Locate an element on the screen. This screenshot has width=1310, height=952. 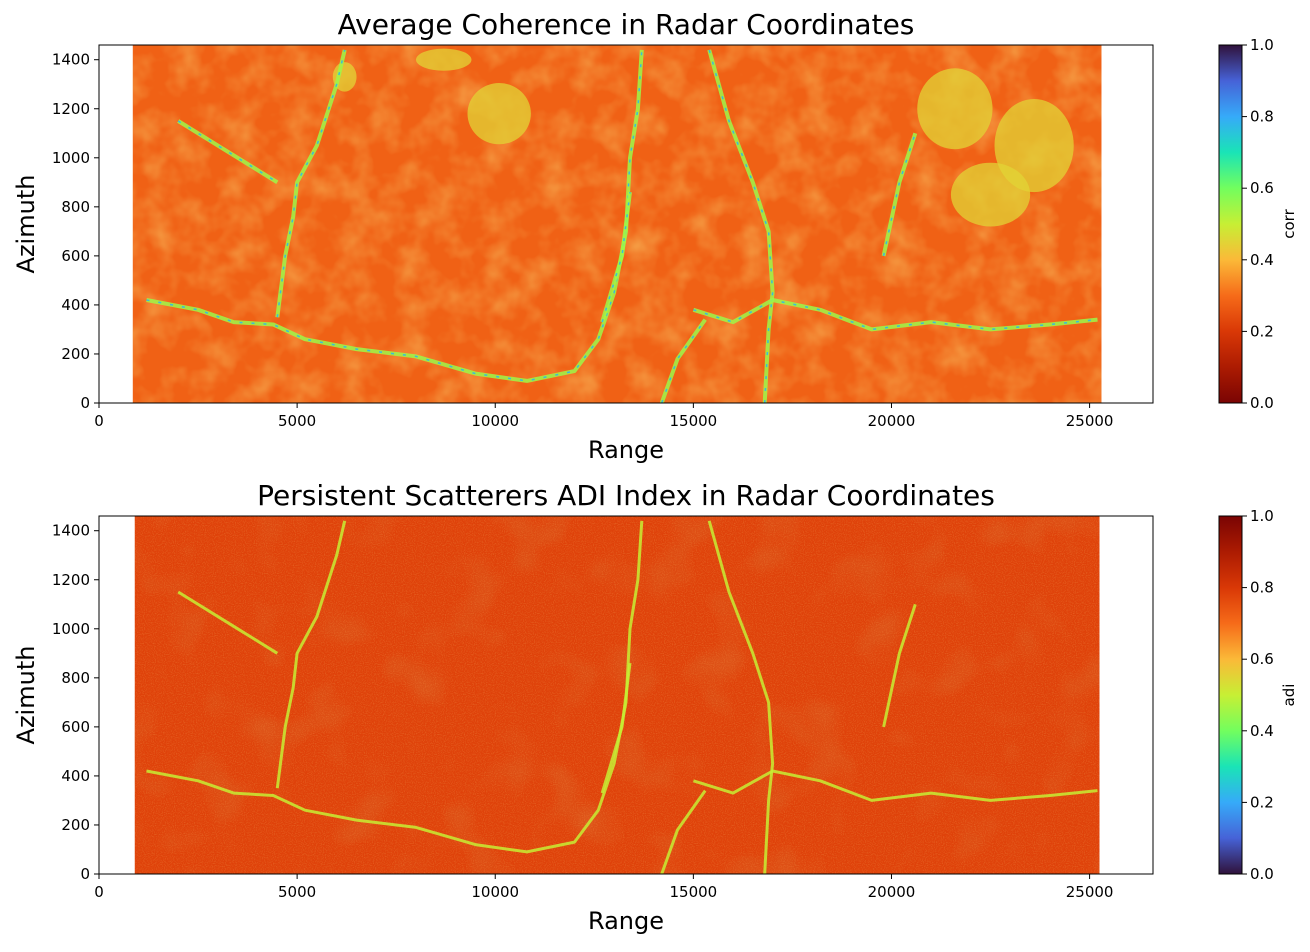
colorbar-label: adi is located at coordinates (1289, 695).